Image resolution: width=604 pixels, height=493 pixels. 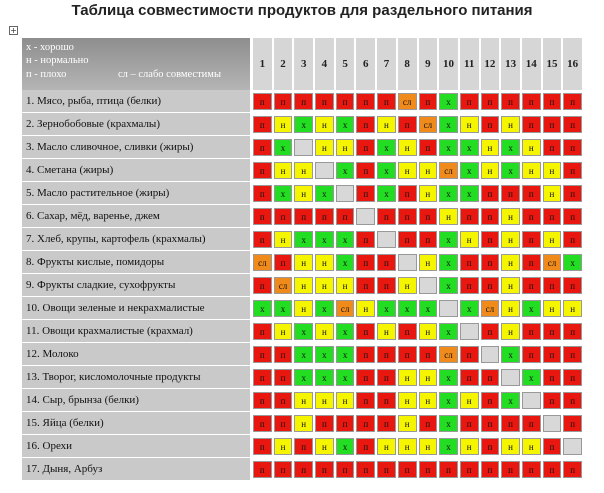 What do you see at coordinates (13, 30) in the screenshot?
I see `expand-icon: +` at bounding box center [13, 30].